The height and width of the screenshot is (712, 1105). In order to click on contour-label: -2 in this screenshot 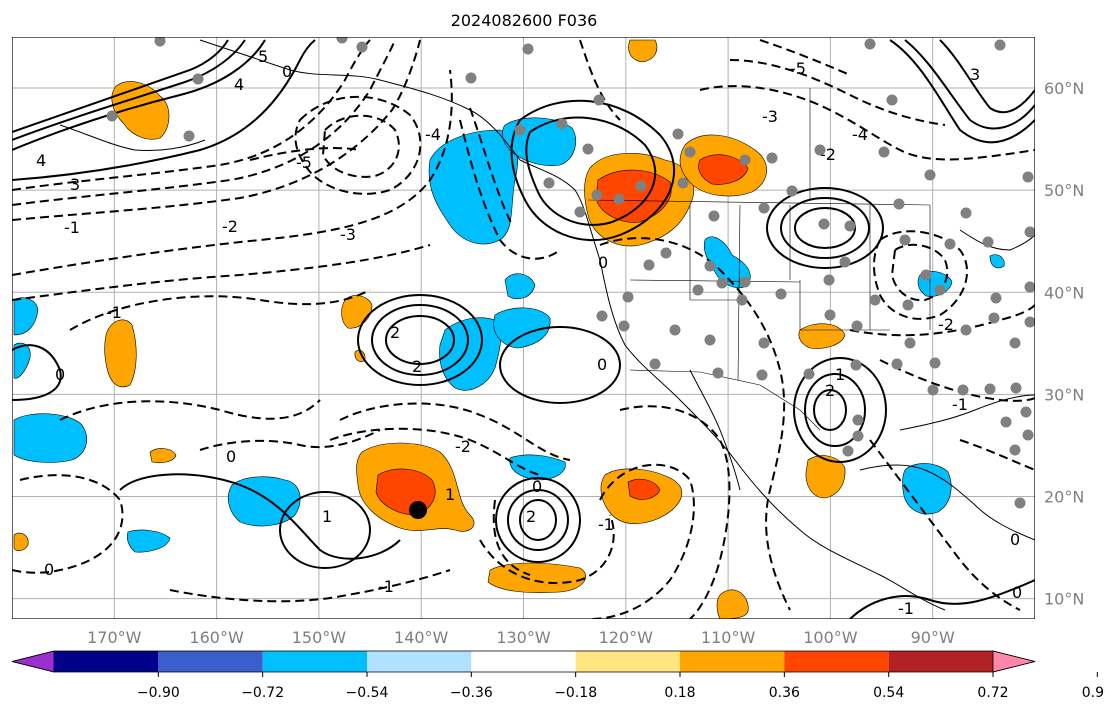, I will do `click(946, 324)`.